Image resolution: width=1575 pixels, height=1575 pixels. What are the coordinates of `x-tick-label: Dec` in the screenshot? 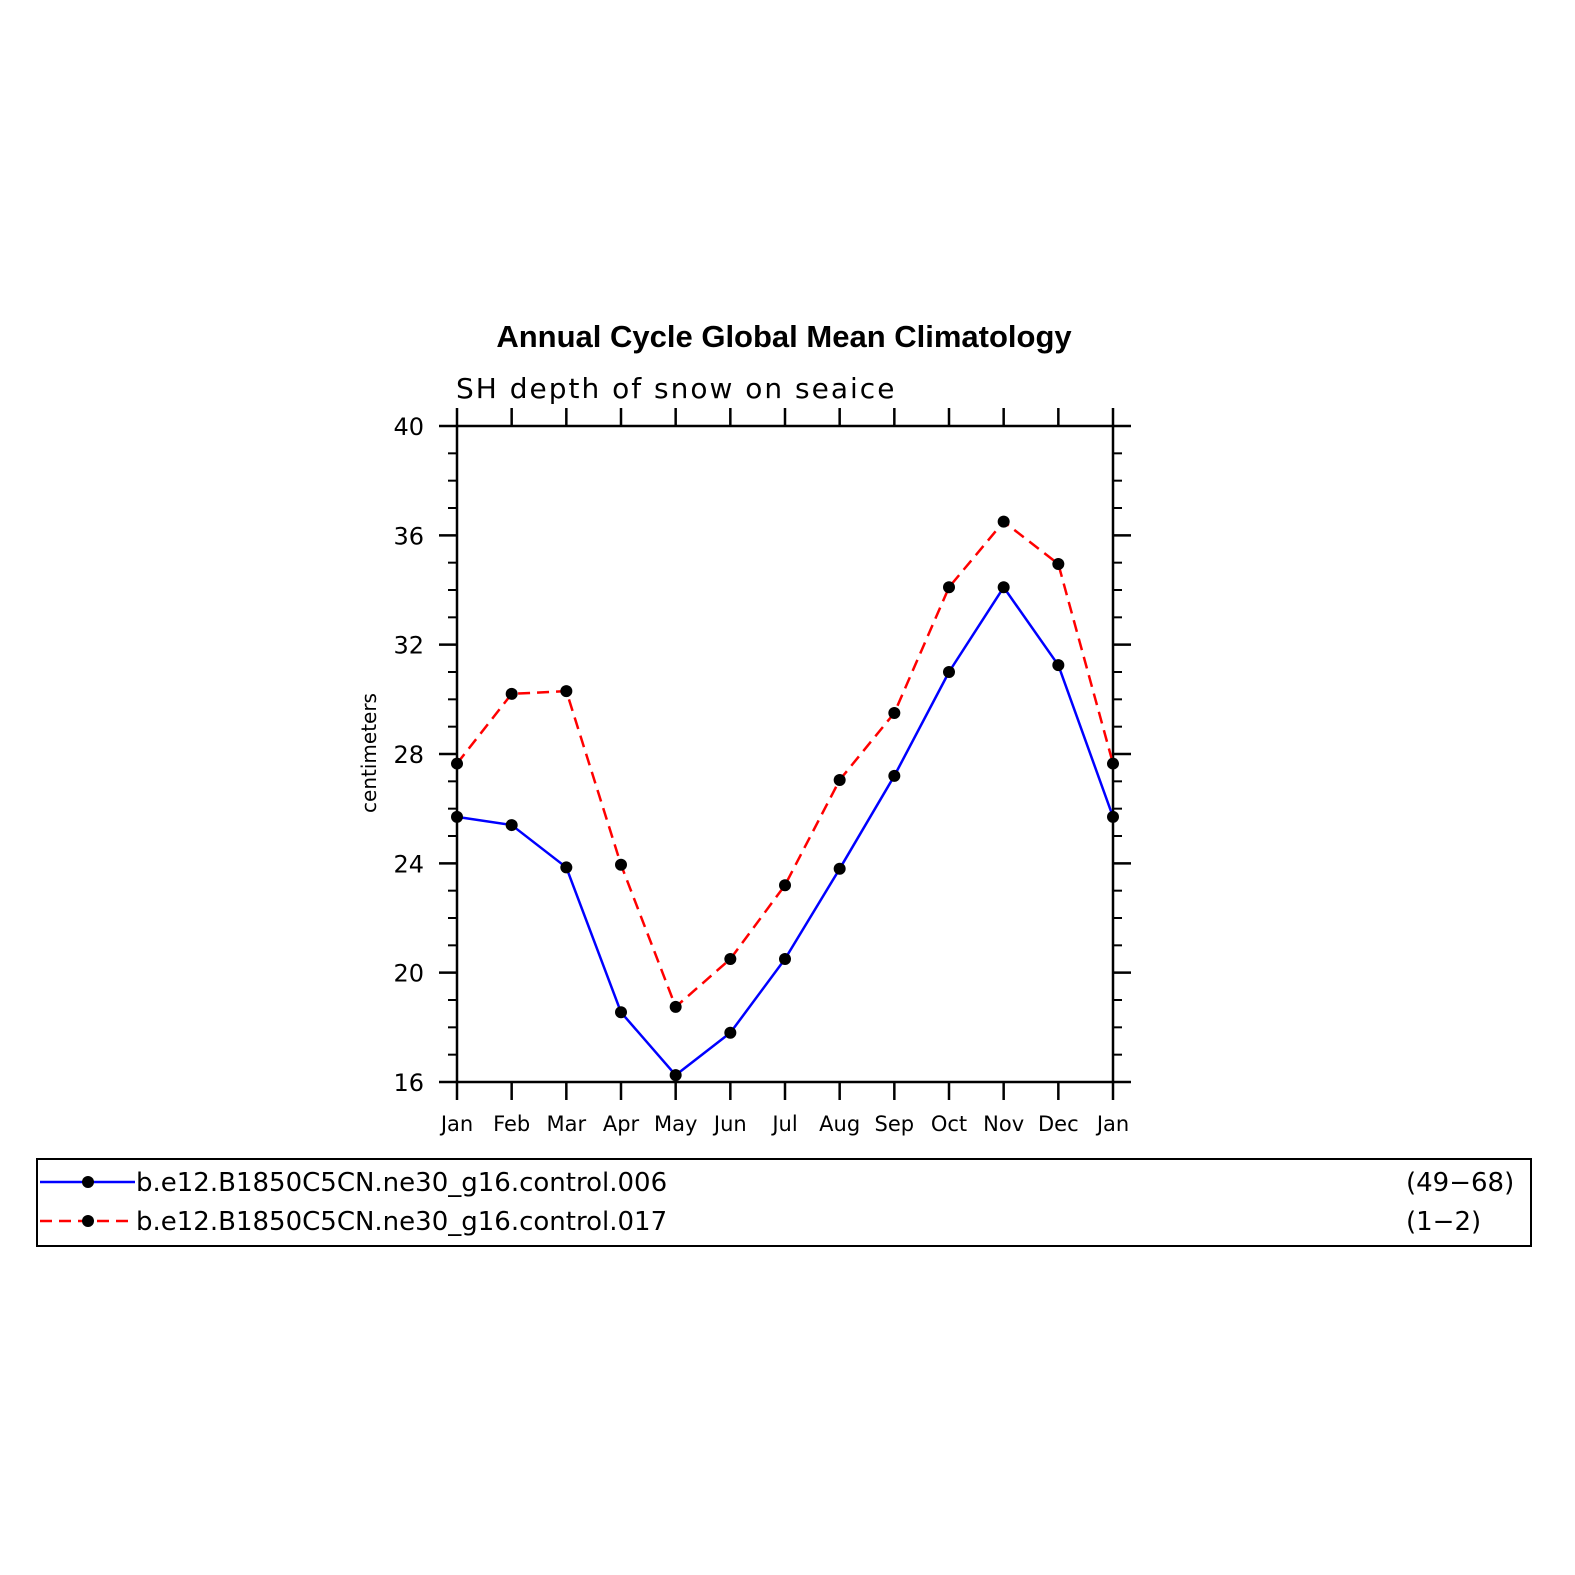 It's located at (1058, 1124).